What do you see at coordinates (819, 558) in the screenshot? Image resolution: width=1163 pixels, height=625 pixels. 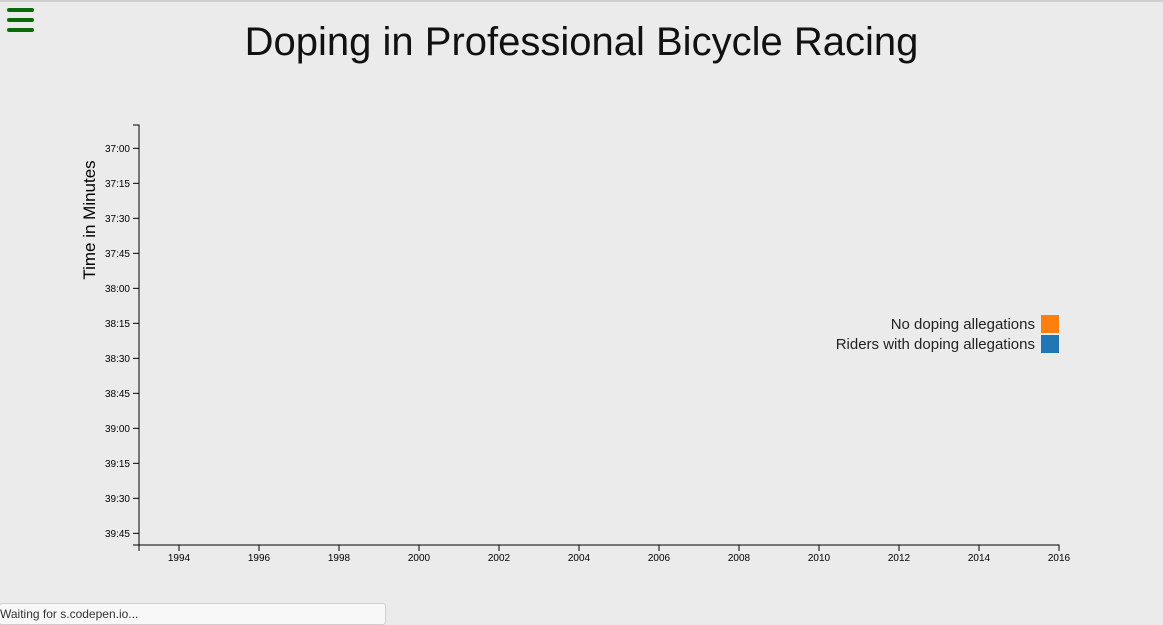 I see `x-tick-label: 2010` at bounding box center [819, 558].